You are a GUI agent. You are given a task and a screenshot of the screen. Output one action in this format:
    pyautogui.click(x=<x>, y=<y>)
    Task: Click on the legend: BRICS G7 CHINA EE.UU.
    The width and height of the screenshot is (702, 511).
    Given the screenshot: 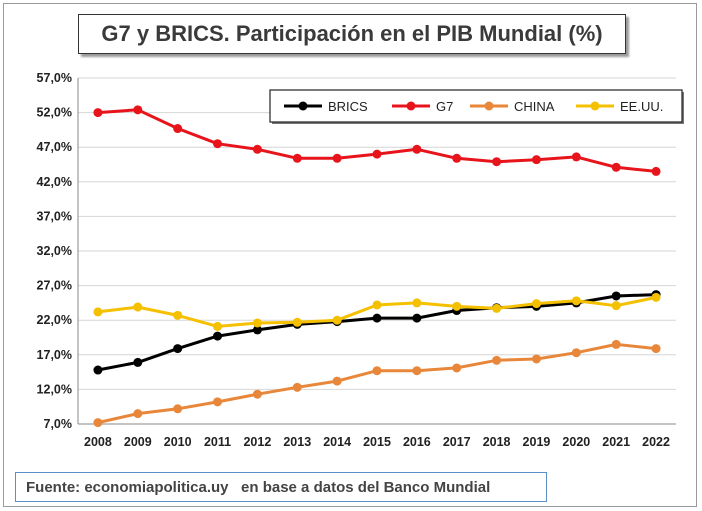 What is the action you would take?
    pyautogui.click(x=476, y=106)
    